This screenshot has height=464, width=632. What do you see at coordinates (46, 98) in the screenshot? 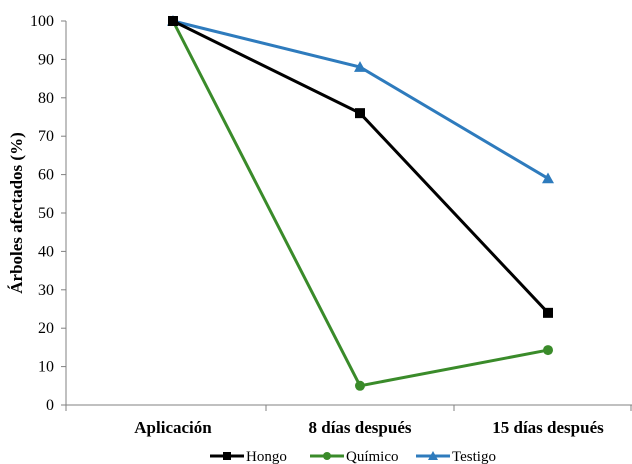
I see `y-tick-label: 80` at bounding box center [46, 98].